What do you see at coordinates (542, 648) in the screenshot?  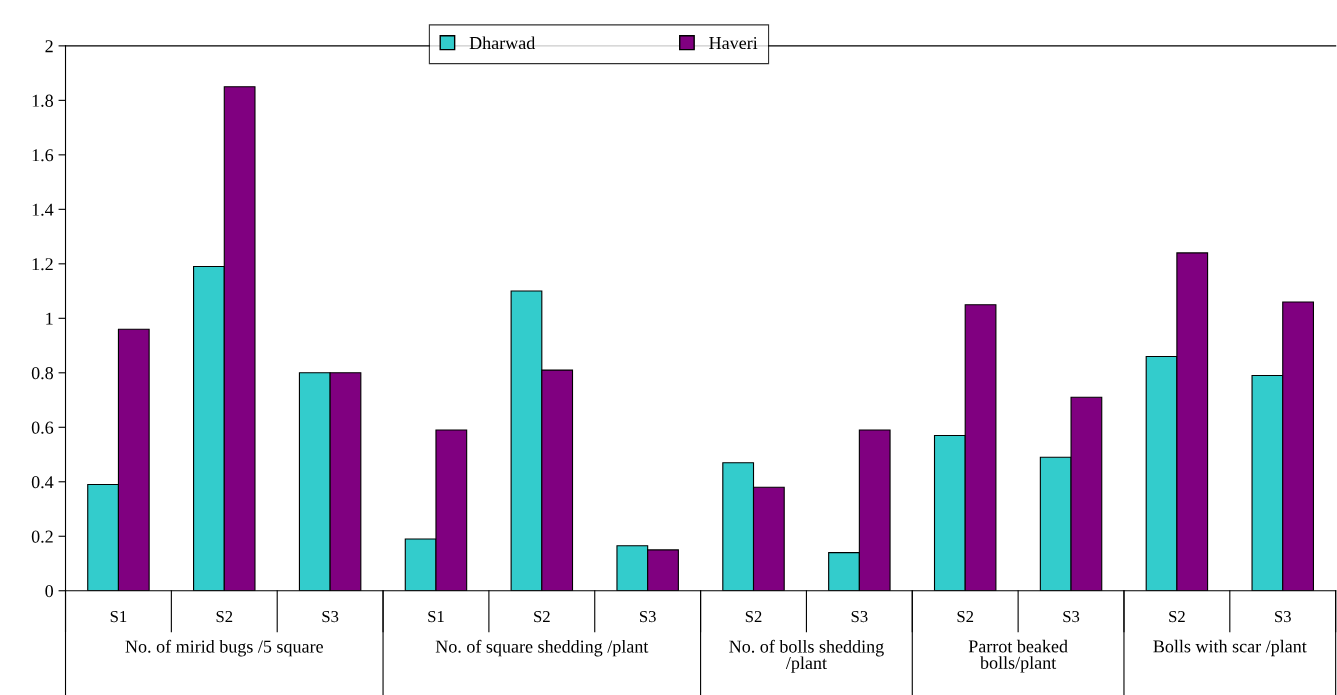 I see `text: No. of square shedding /plant` at bounding box center [542, 648].